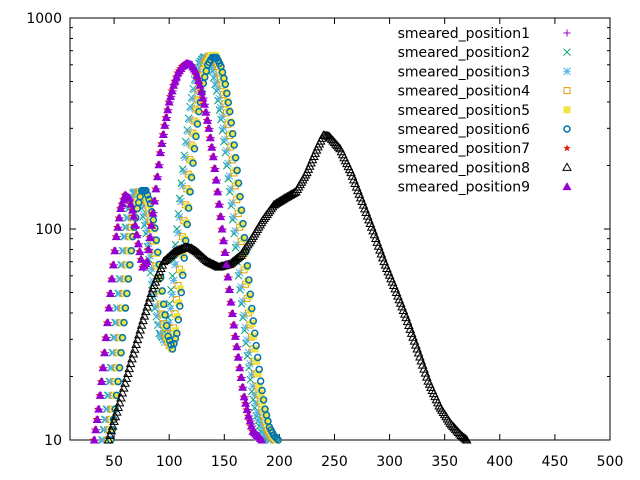  I want to click on x-tick-label: 50, so click(114, 462).